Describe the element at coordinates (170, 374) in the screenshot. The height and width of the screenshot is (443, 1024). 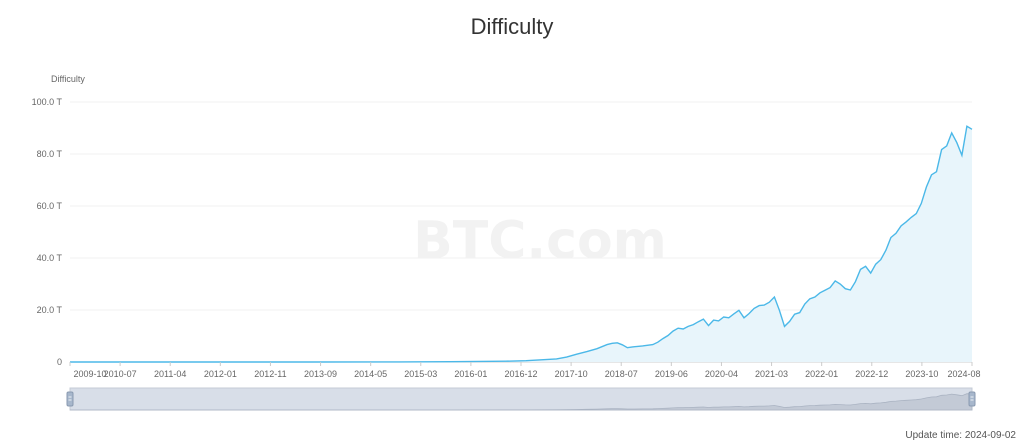
I see `x-tick-label: 2011-04` at that location.